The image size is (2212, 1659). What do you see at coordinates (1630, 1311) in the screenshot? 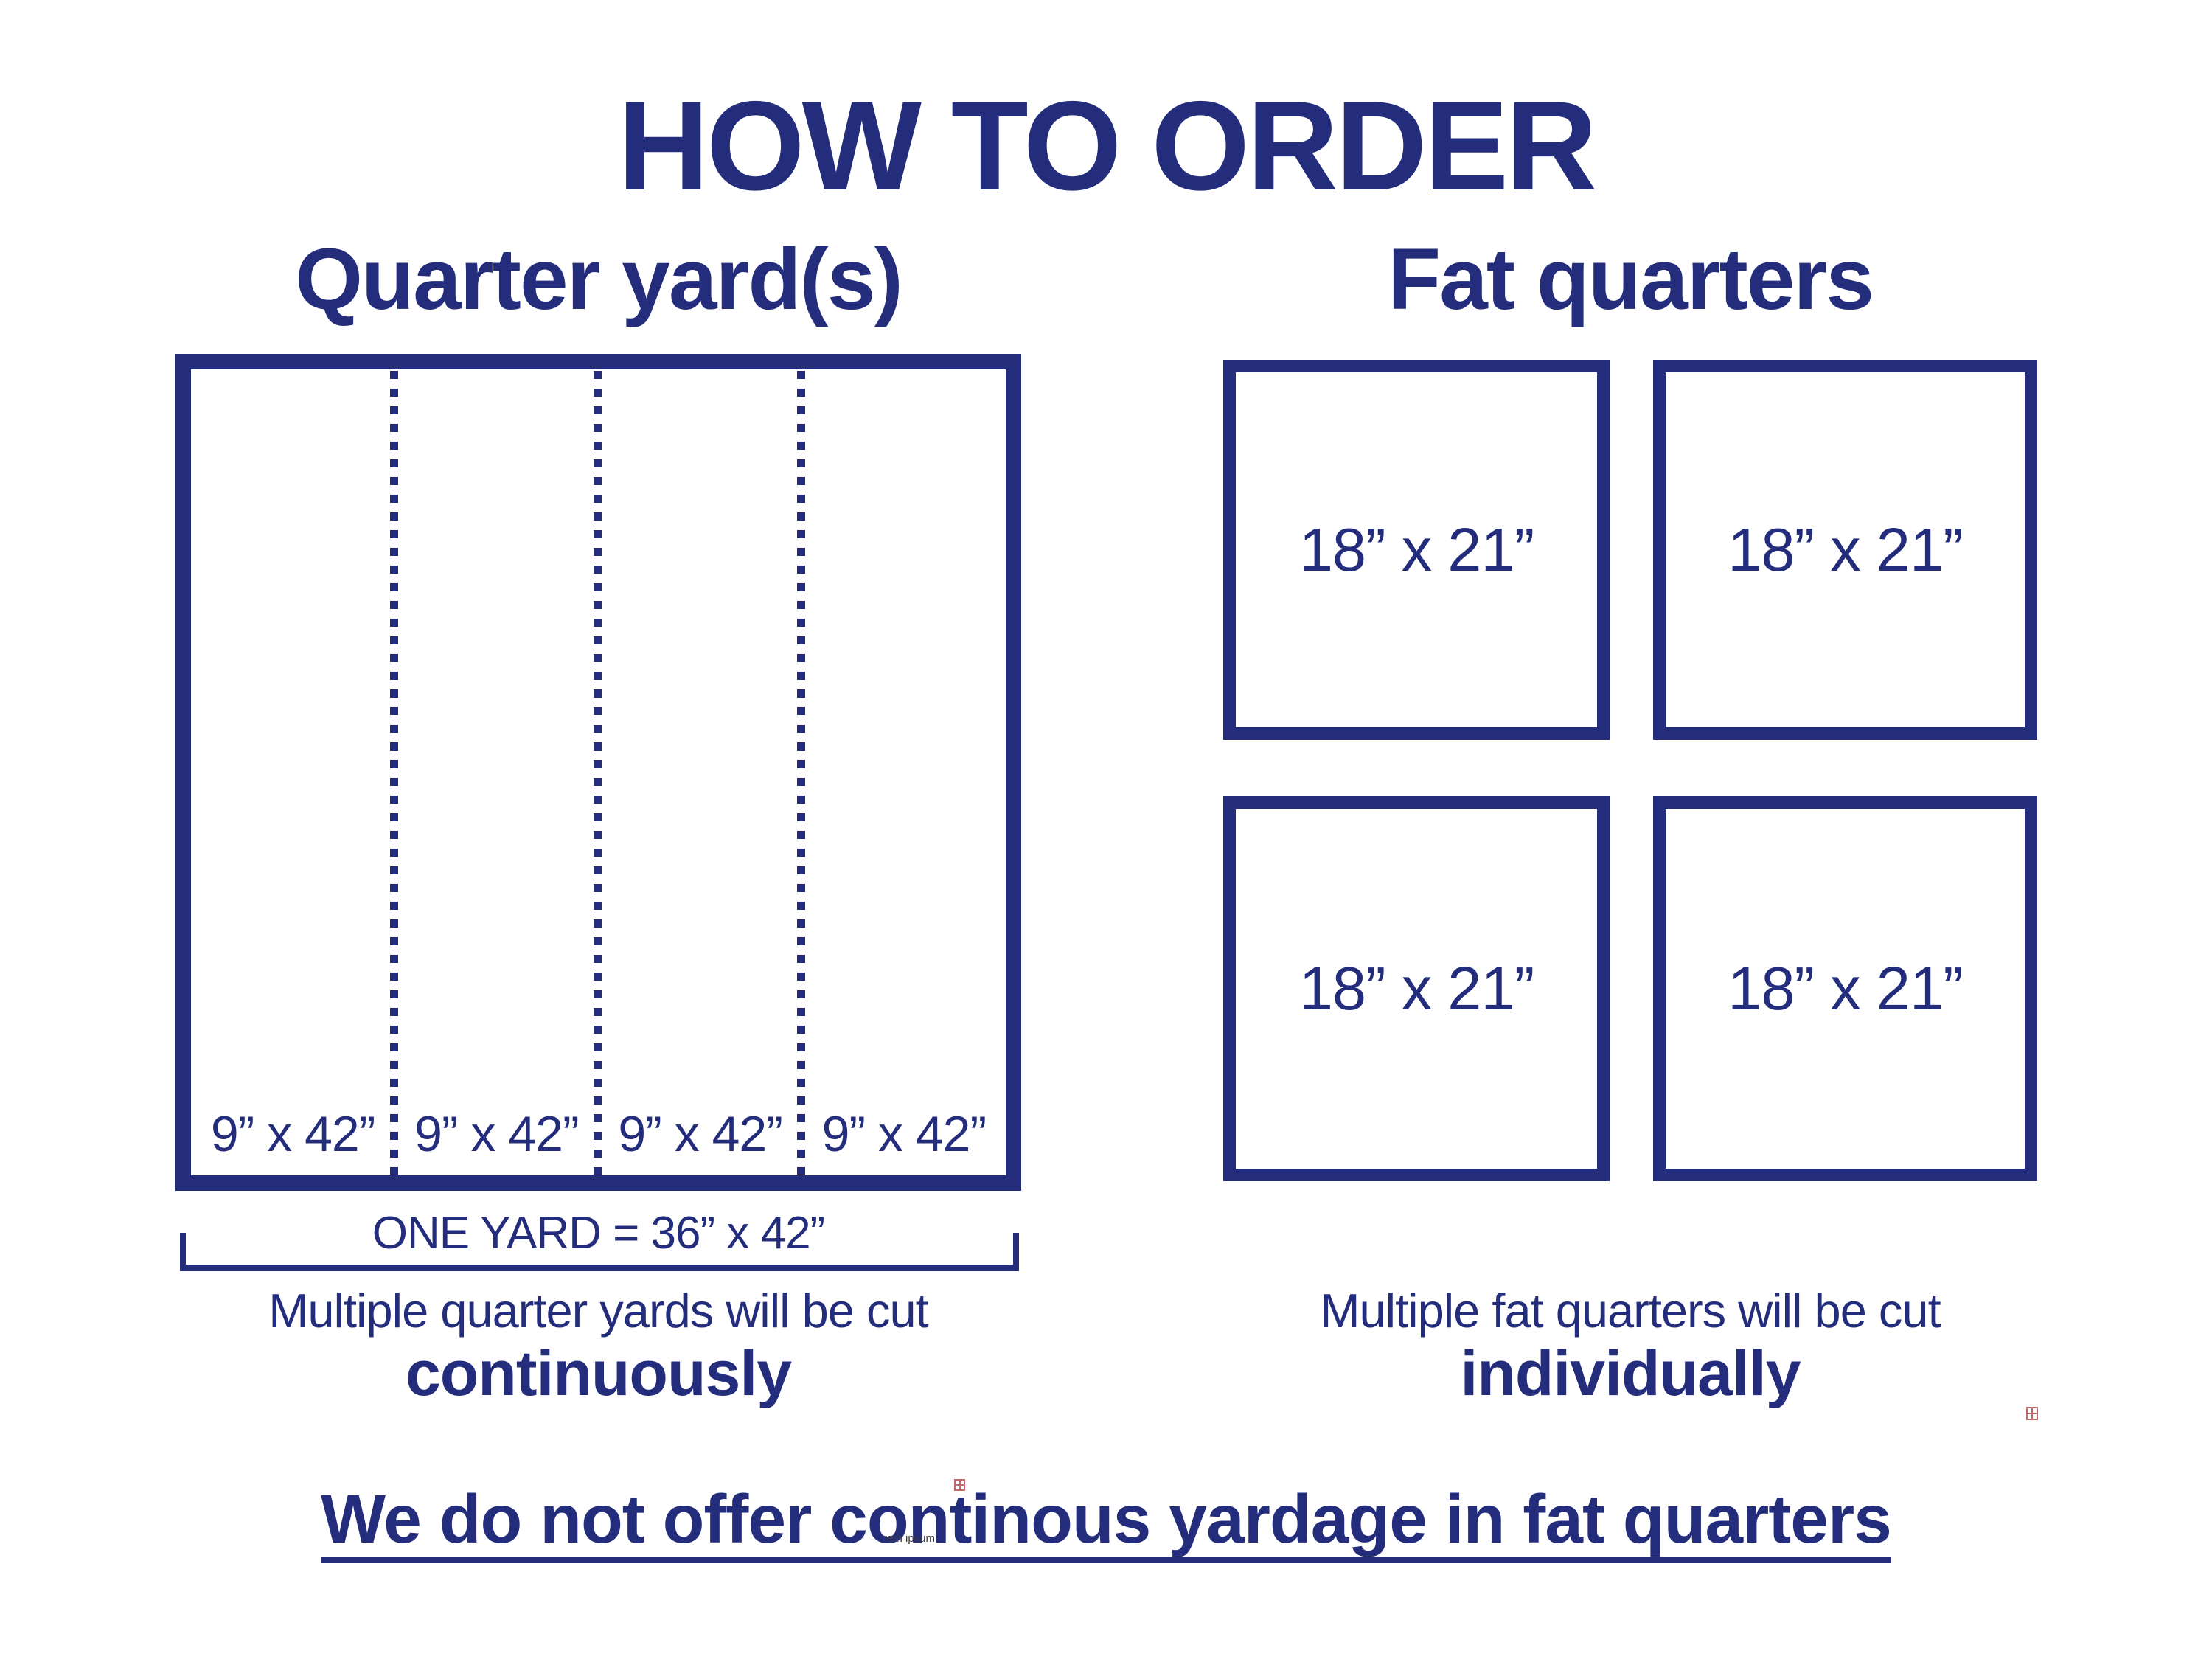
I see `fat-note-text: Multiple fat quarters will be cut` at bounding box center [1630, 1311].